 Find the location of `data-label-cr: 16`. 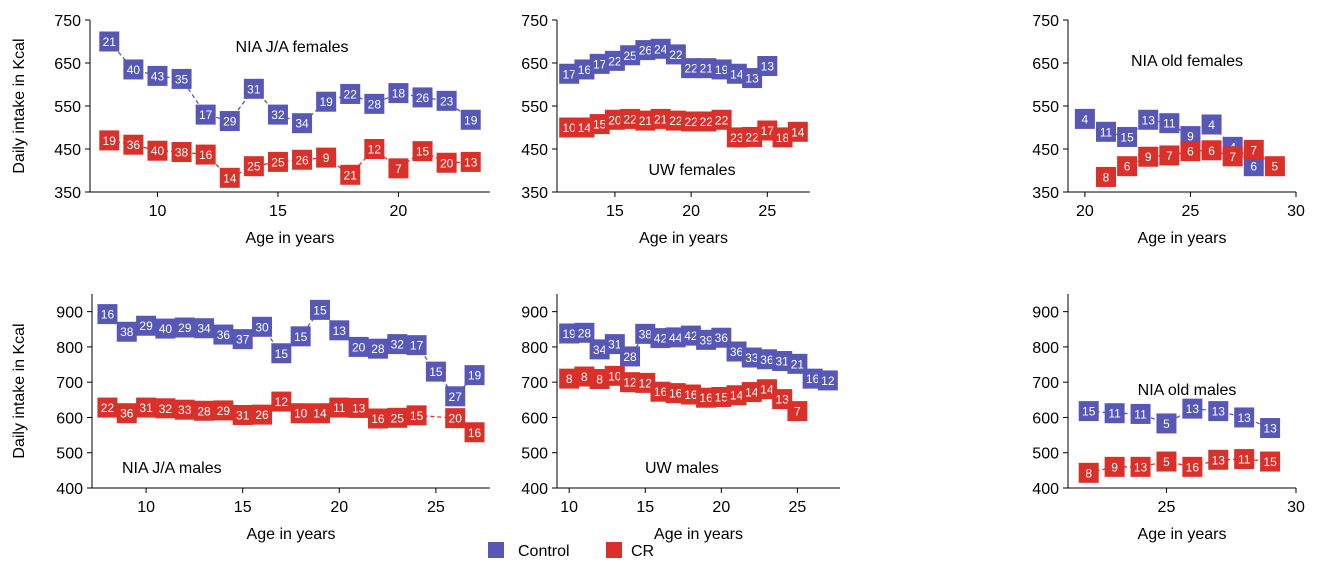

data-label-cr: 16 is located at coordinates (206, 155).